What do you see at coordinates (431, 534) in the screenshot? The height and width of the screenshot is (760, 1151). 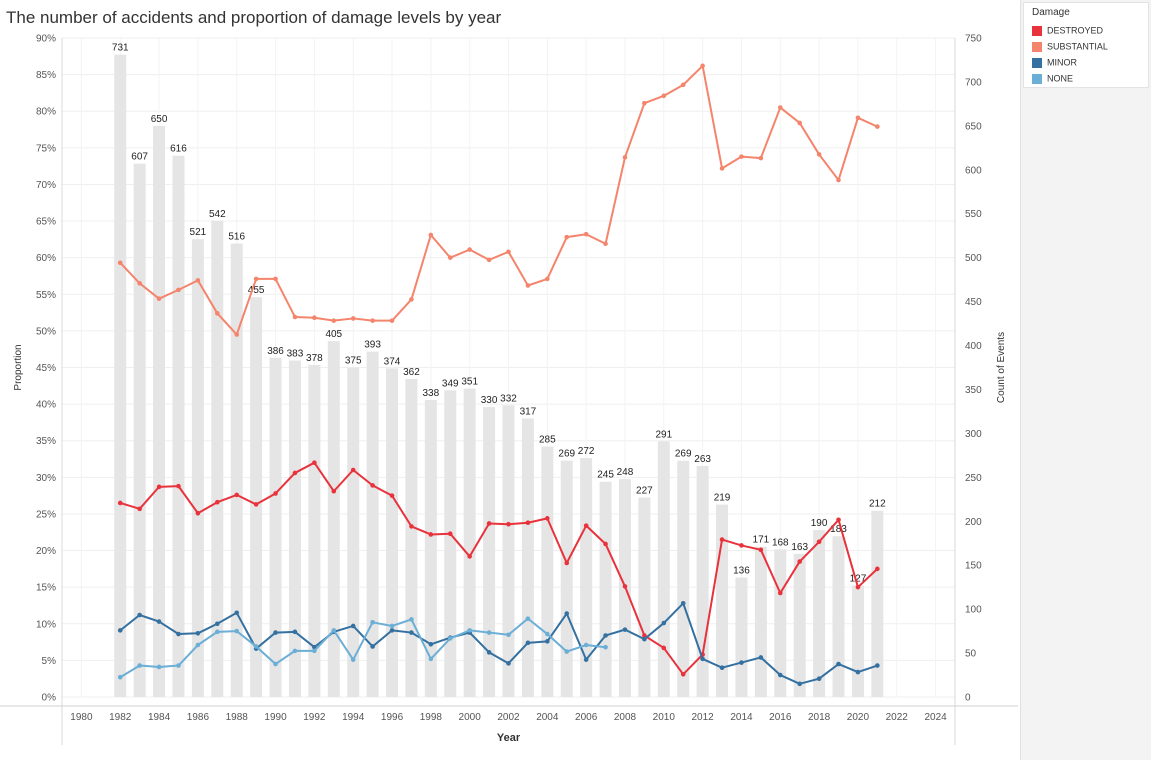 I see `point-destroyed-1998` at bounding box center [431, 534].